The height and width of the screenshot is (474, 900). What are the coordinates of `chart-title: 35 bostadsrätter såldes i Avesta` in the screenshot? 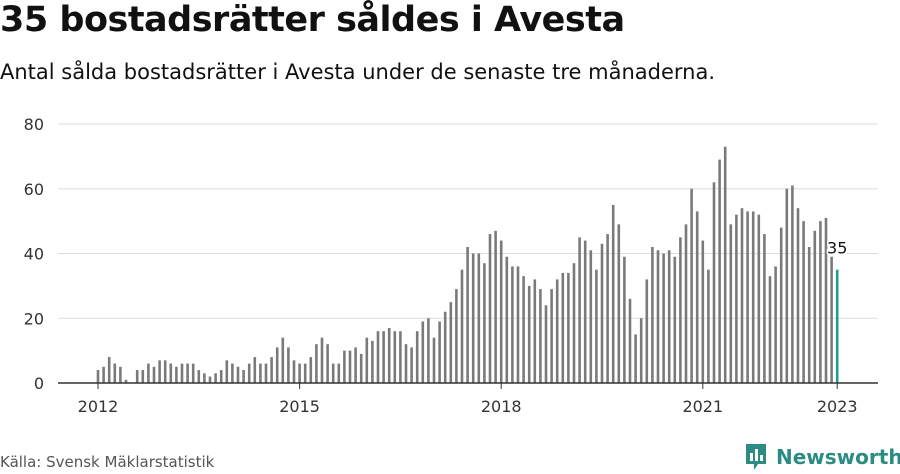 It's located at (312, 20).